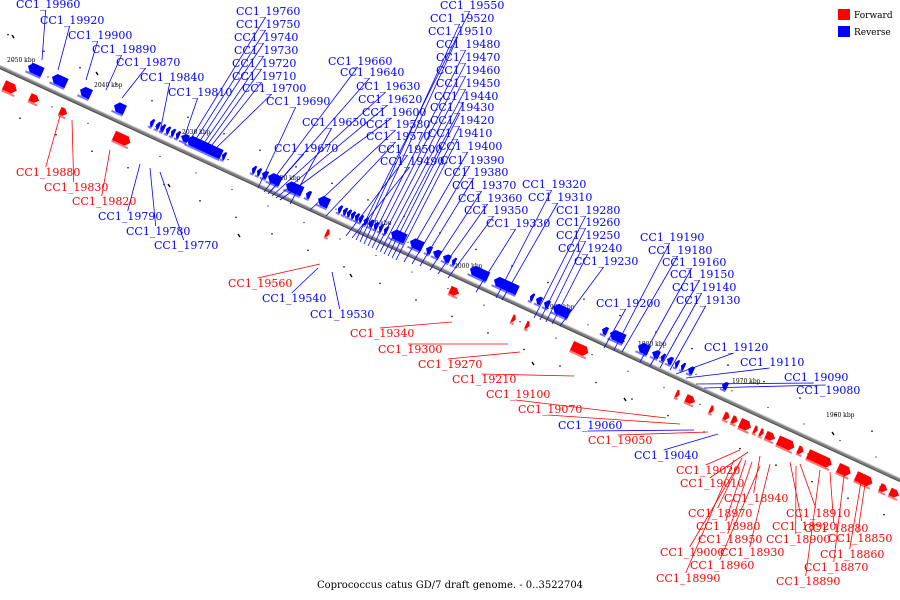 The width and height of the screenshot is (900, 600). I want to click on gene-label: CC1_19420, so click(462, 120).